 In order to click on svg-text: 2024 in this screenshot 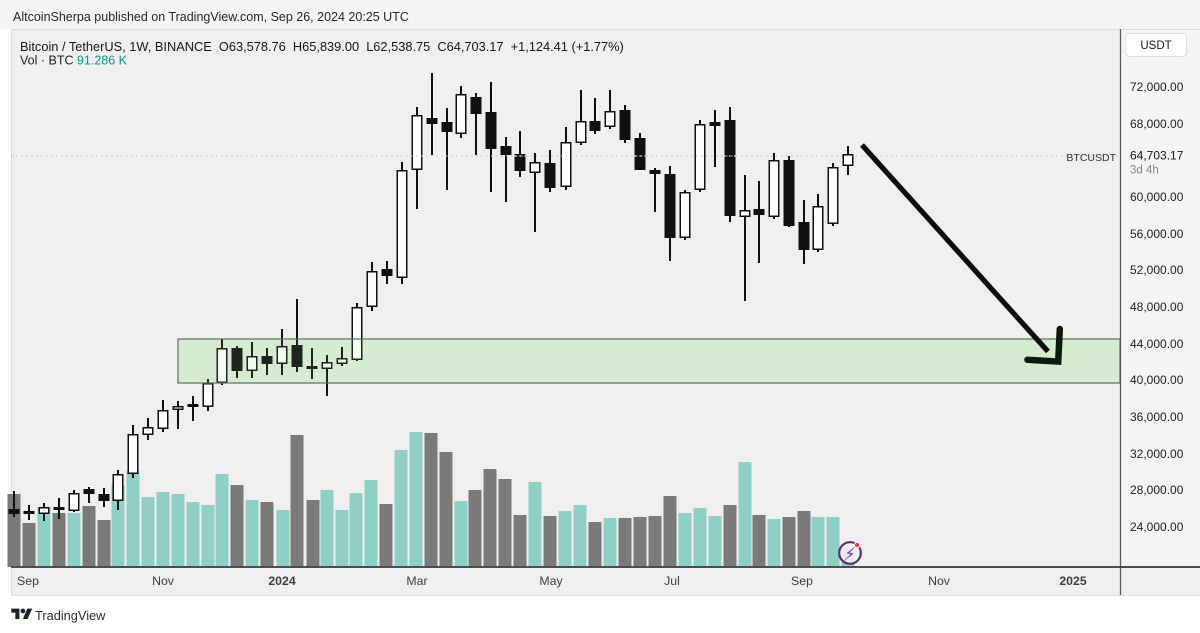, I will do `click(282, 581)`.